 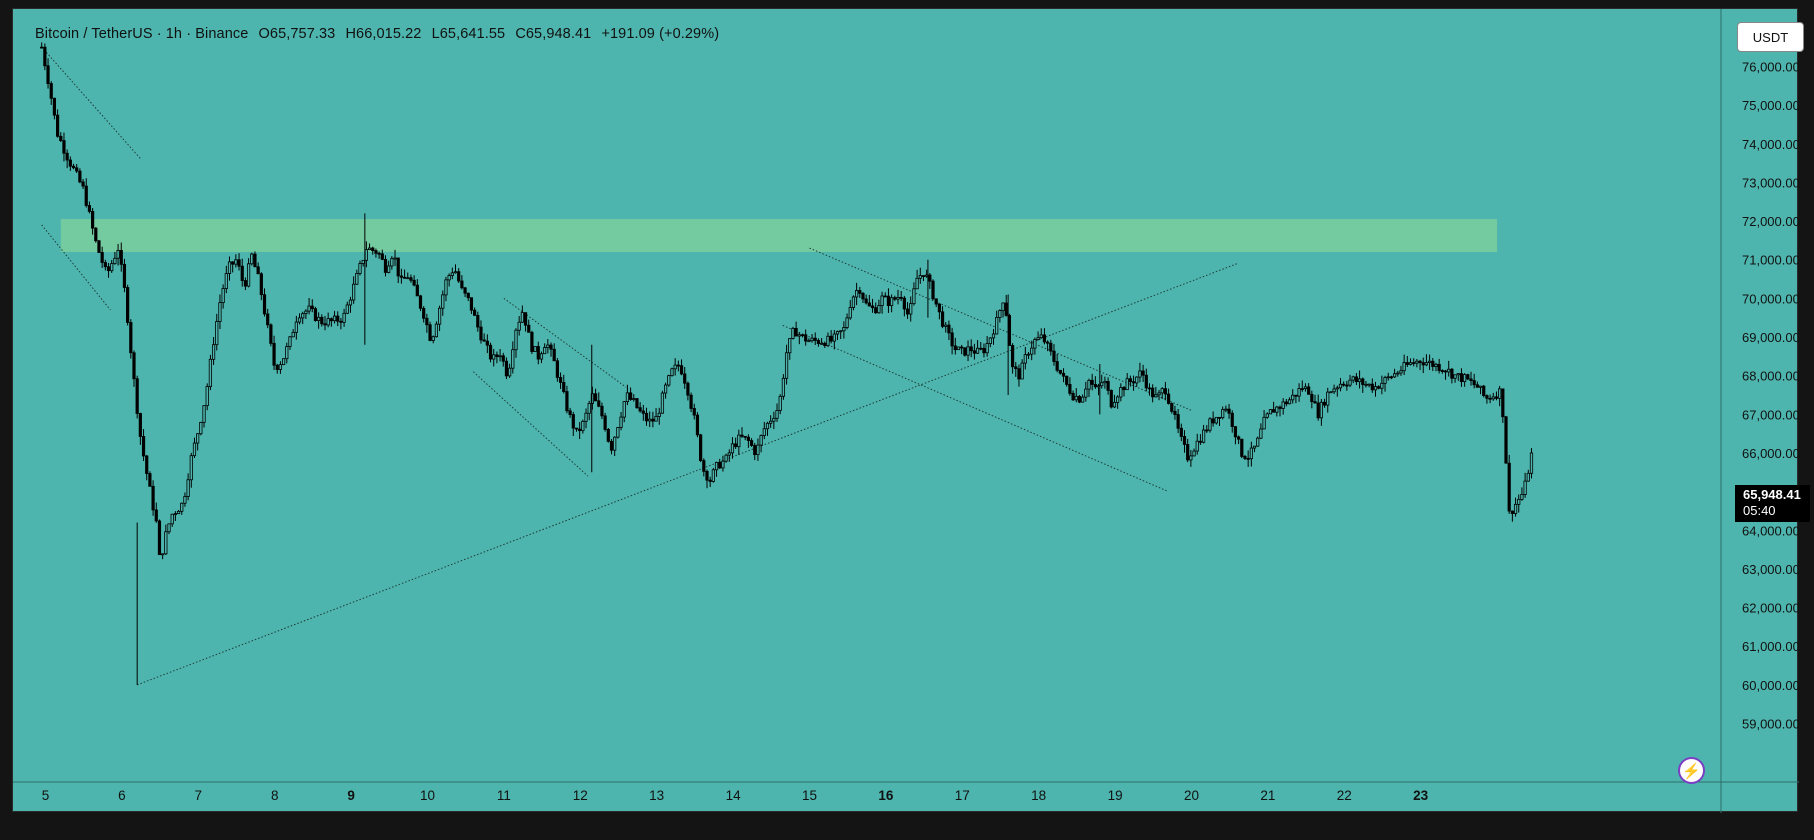 What do you see at coordinates (1115, 795) in the screenshot?
I see `x-tick-label: 19` at bounding box center [1115, 795].